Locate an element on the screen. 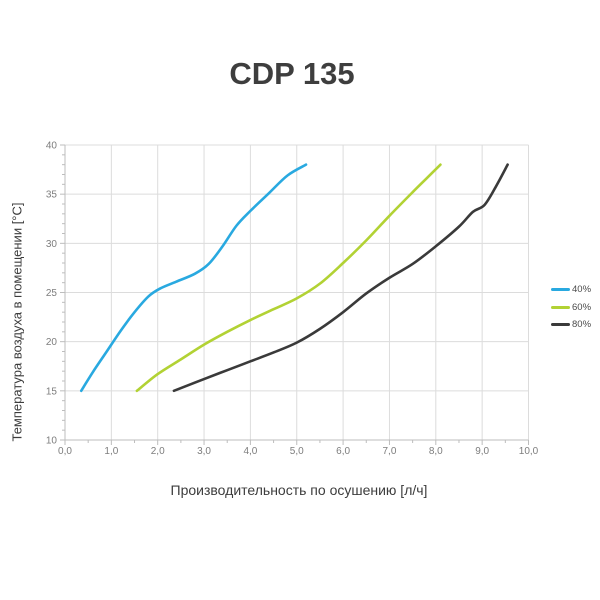  legend-swatch-60-icon is located at coordinates (560, 307).